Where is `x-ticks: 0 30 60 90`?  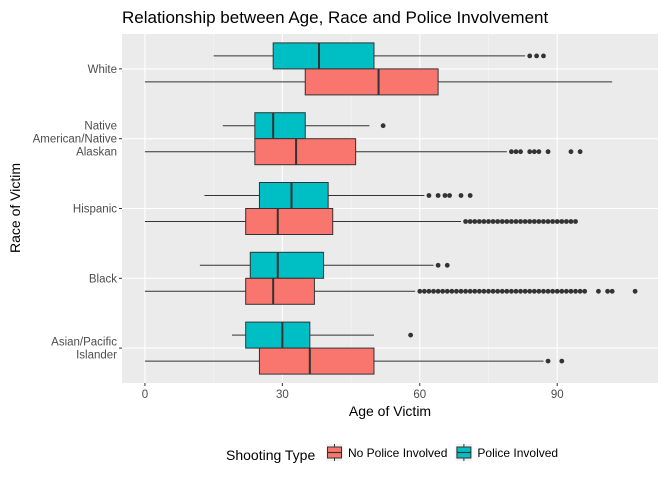
x-ticks: 0 30 60 90 is located at coordinates (353, 392).